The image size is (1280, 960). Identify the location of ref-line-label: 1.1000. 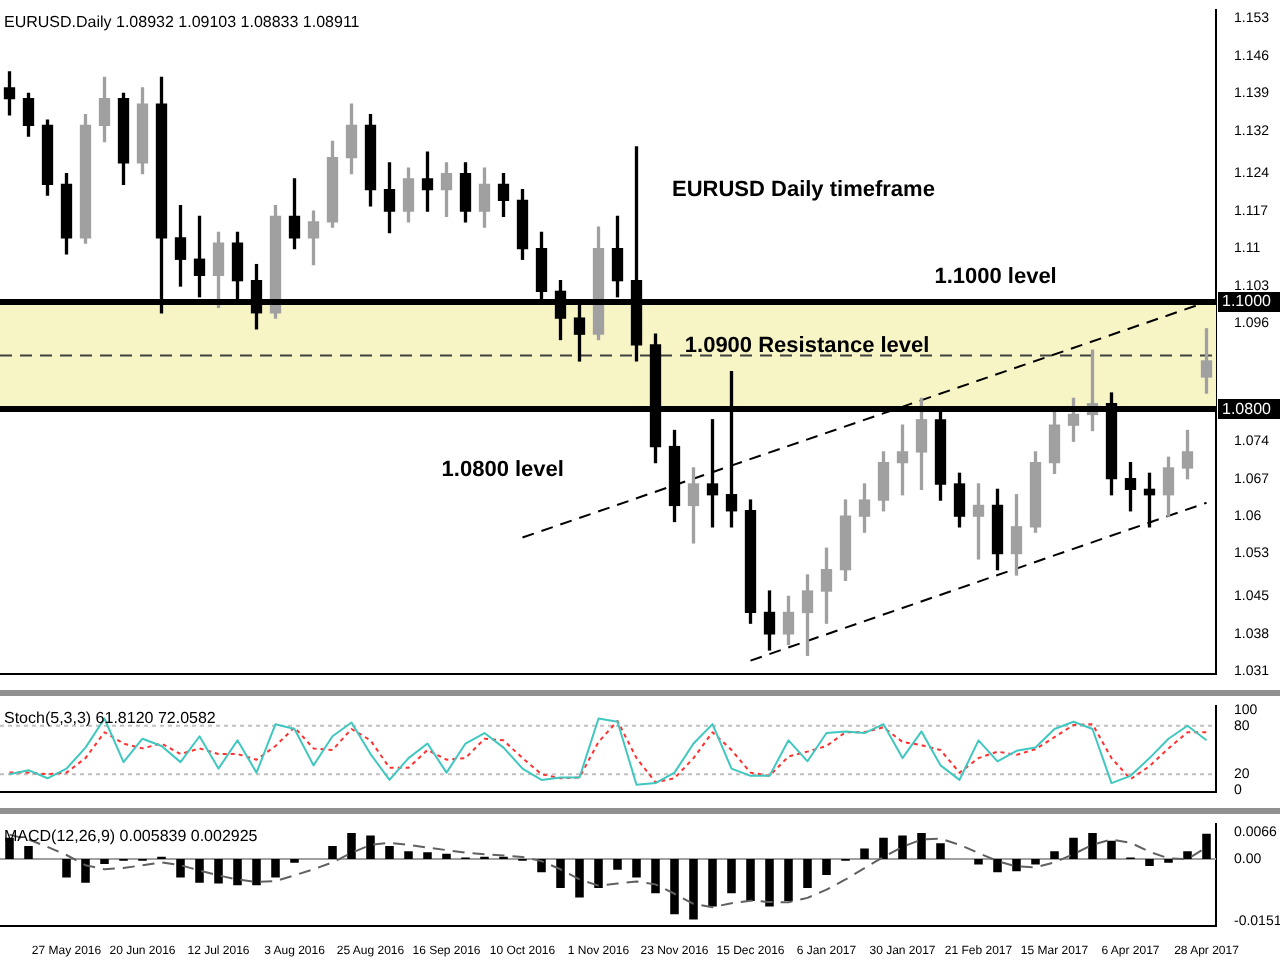
(1247, 301).